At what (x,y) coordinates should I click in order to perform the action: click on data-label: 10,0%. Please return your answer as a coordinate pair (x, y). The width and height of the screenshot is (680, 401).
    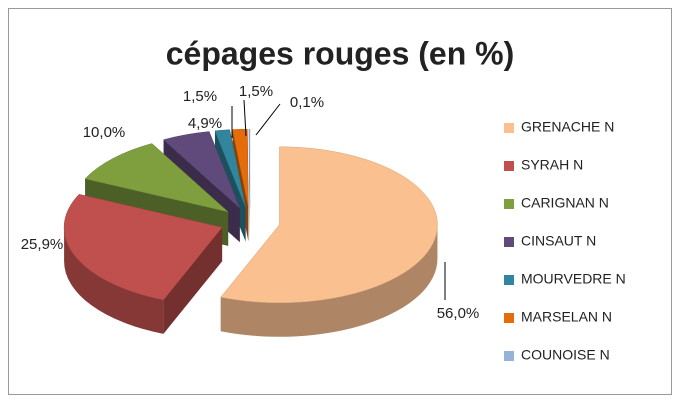
    Looking at the image, I should click on (104, 132).